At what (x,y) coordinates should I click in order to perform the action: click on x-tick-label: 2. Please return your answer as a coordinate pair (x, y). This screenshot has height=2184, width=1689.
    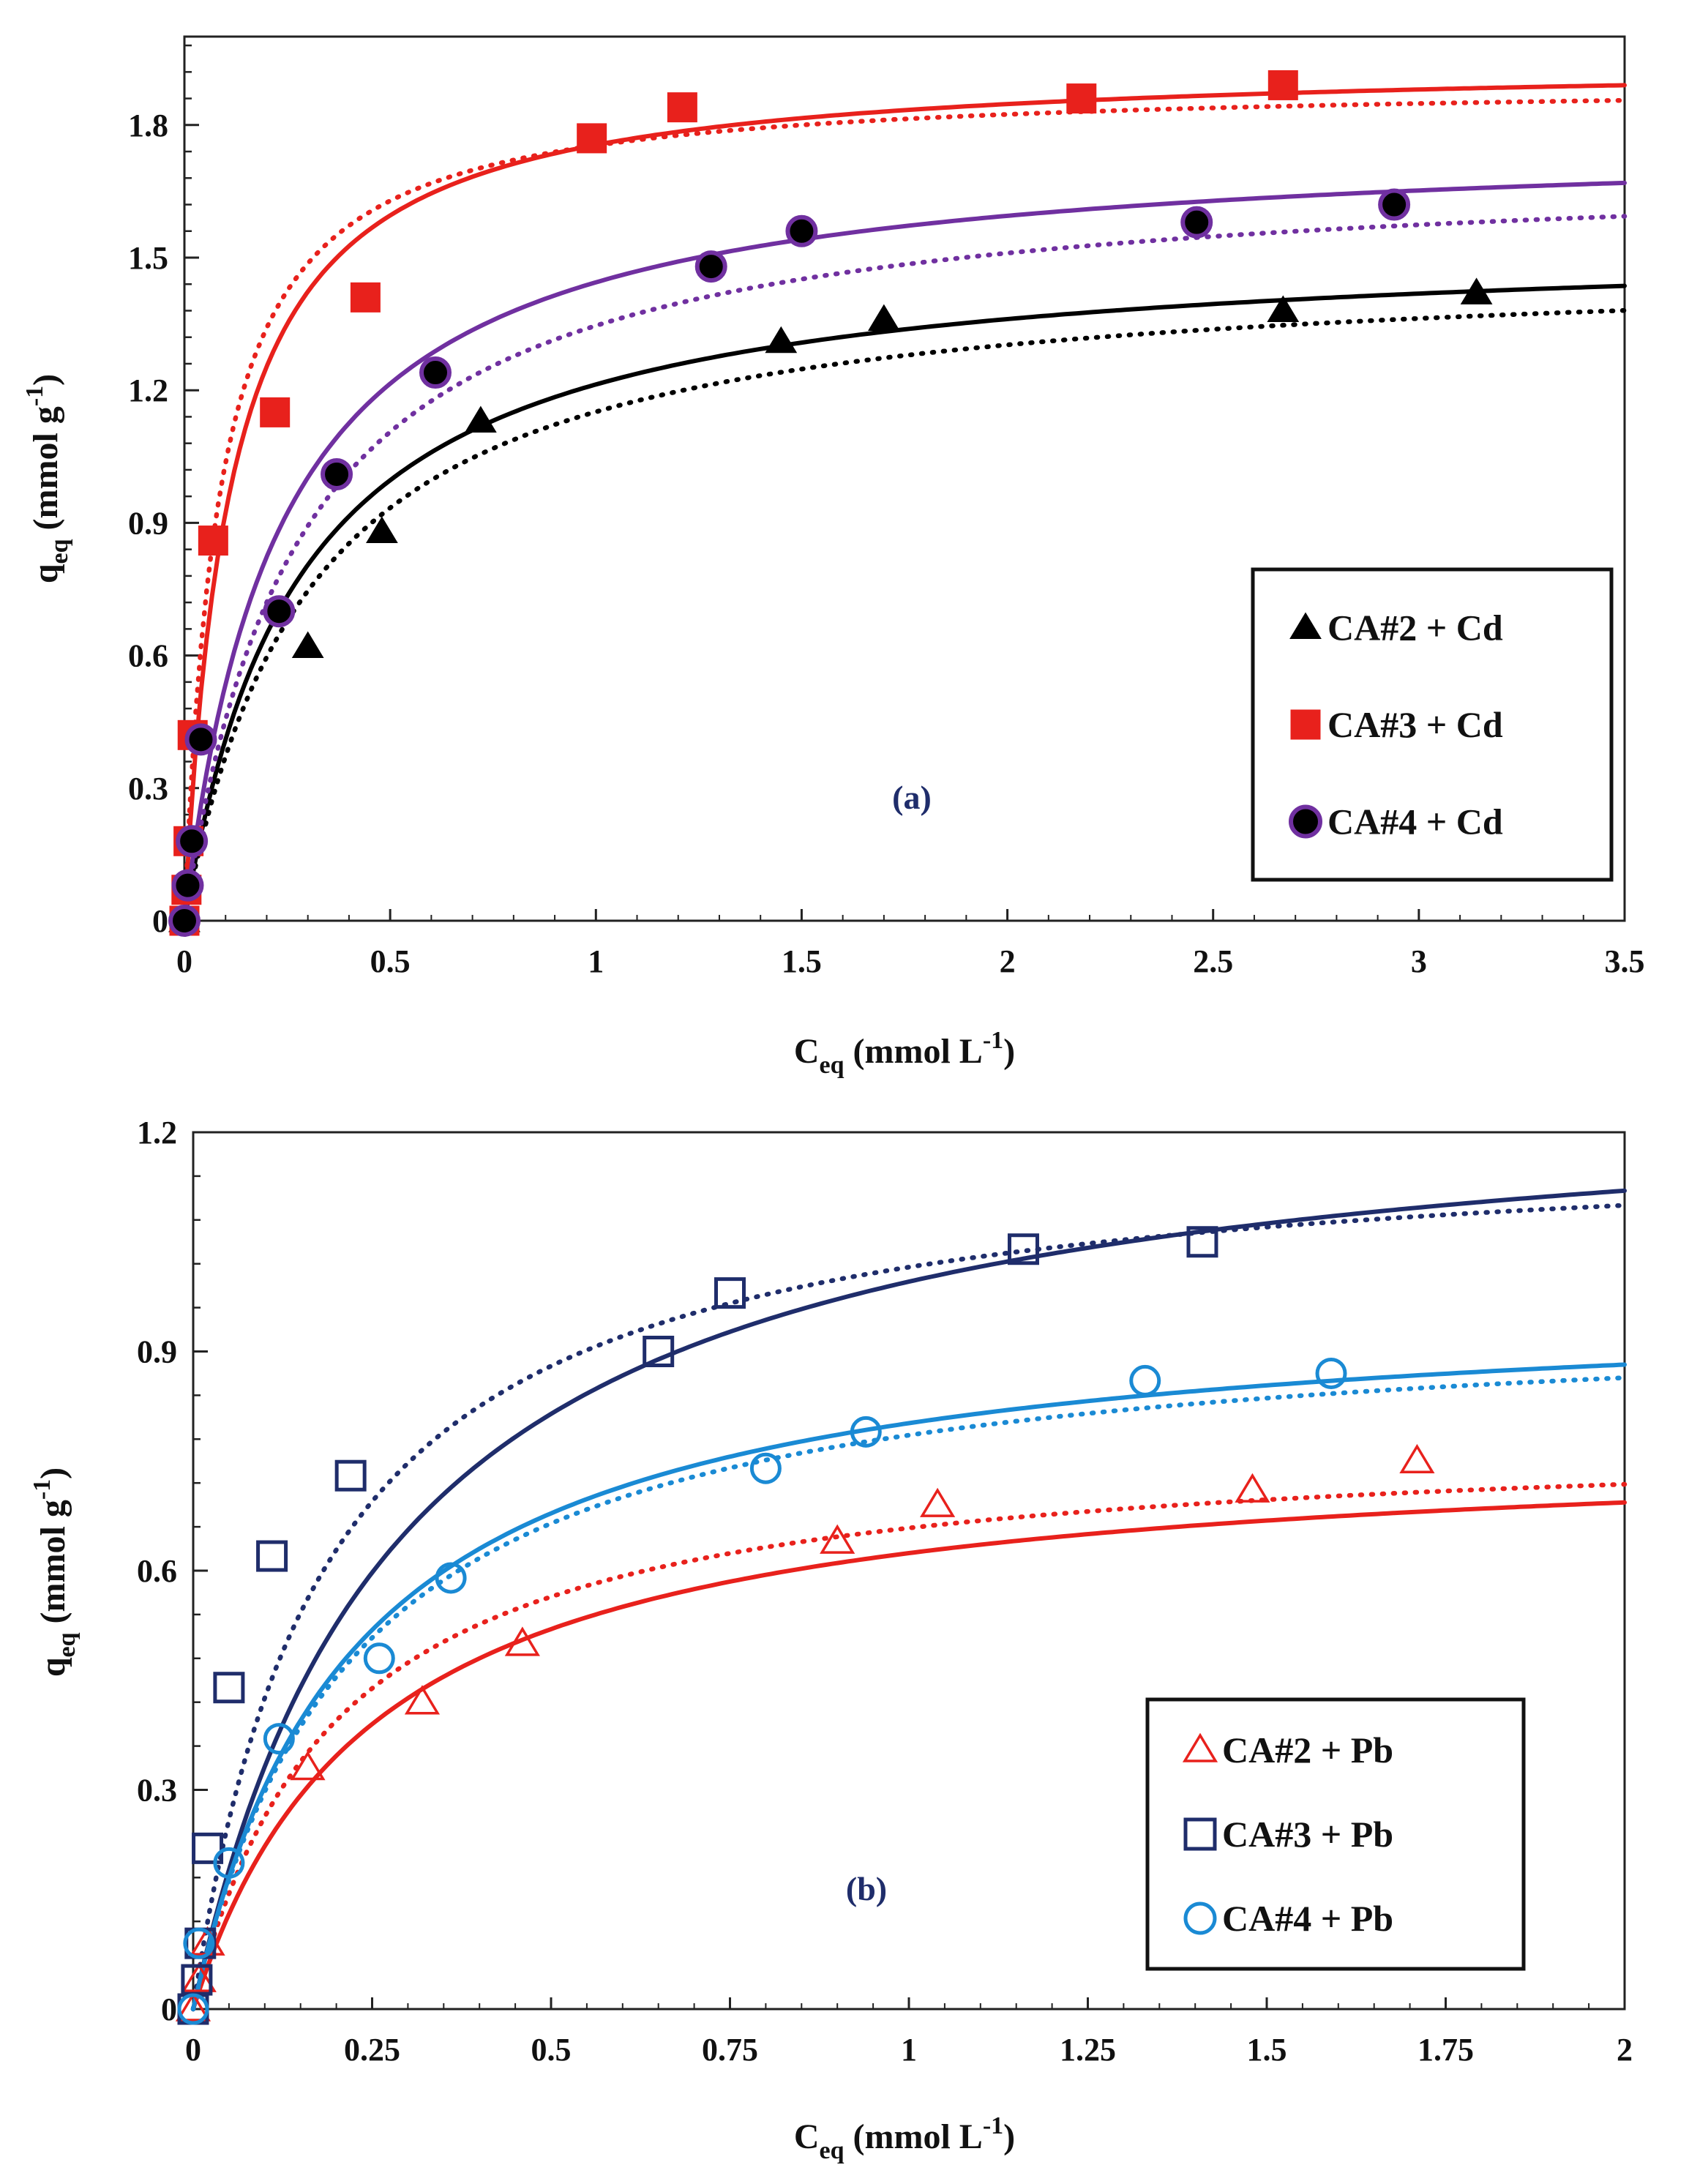
    Looking at the image, I should click on (1008, 961).